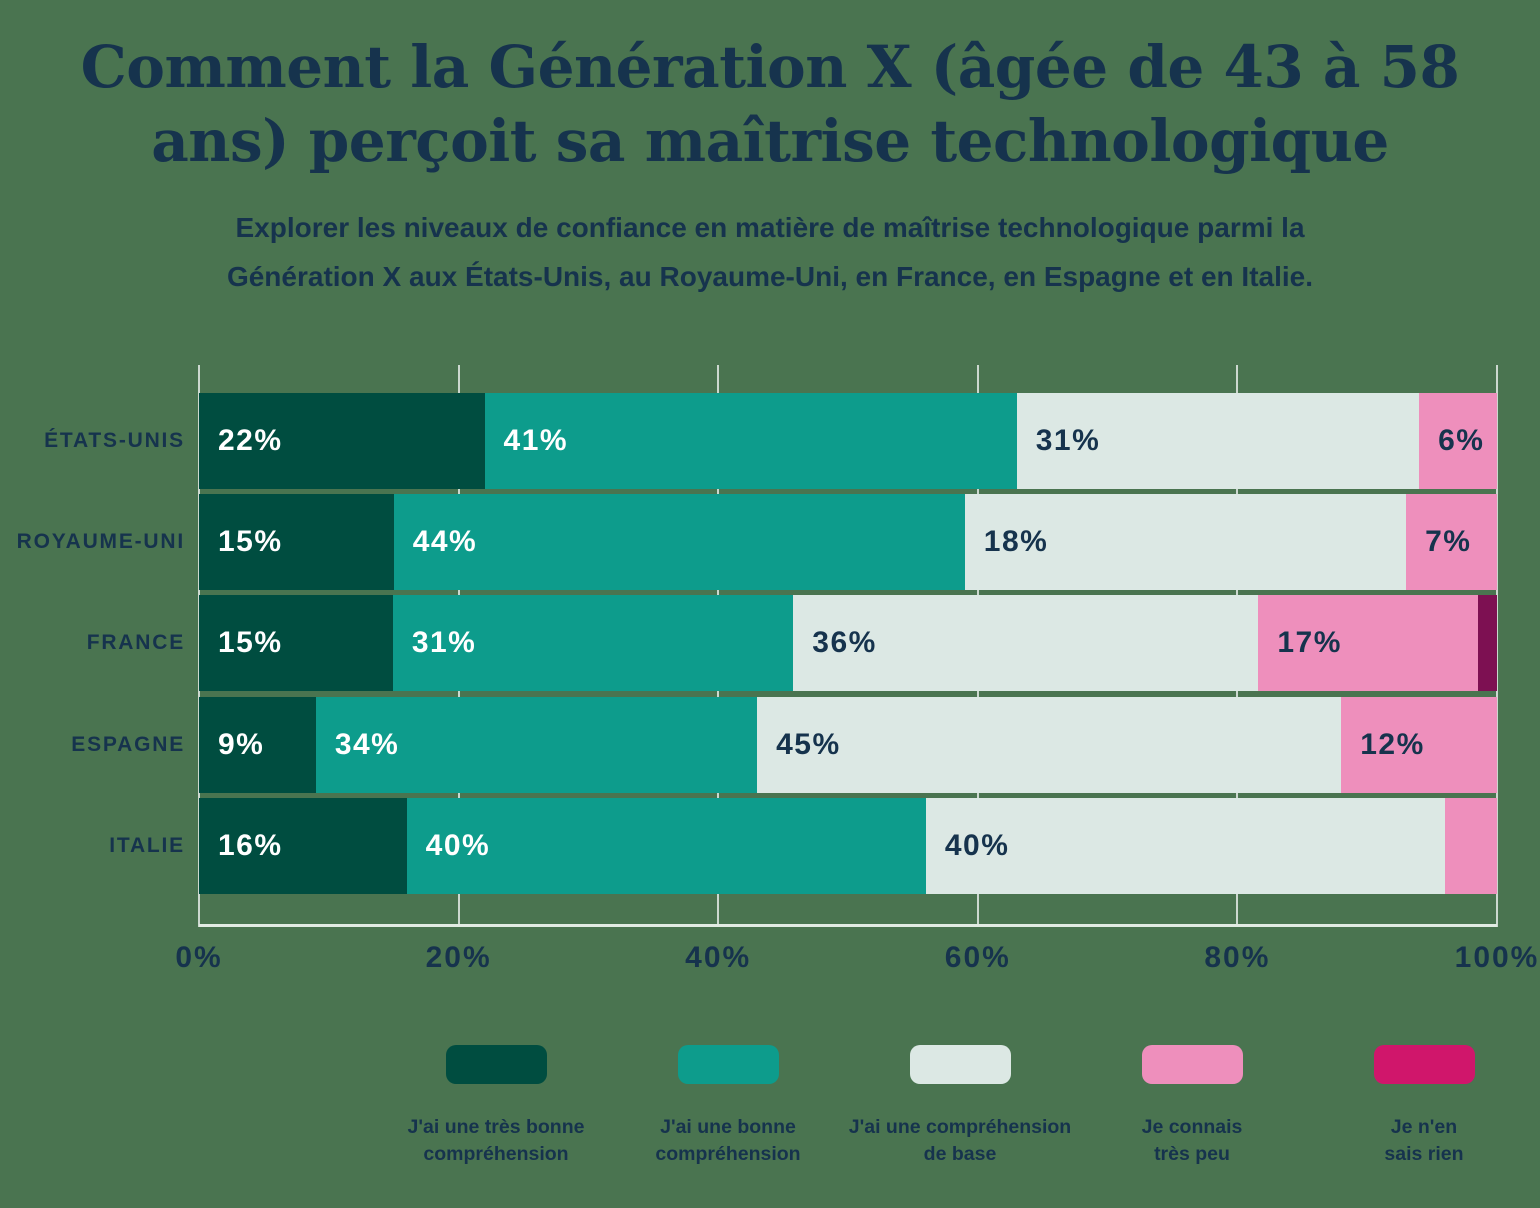 The image size is (1540, 1208). What do you see at coordinates (536, 440) in the screenshot?
I see `segment-value-label: 41%` at bounding box center [536, 440].